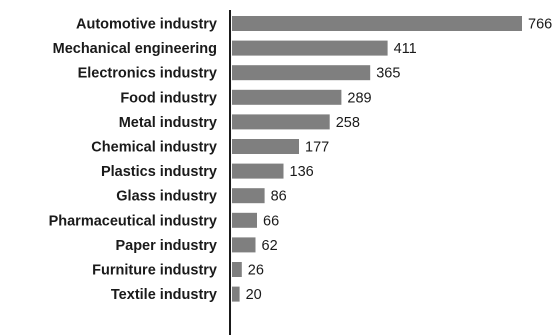  What do you see at coordinates (168, 123) in the screenshot?
I see `category-label-metal-industry: Metal industry` at bounding box center [168, 123].